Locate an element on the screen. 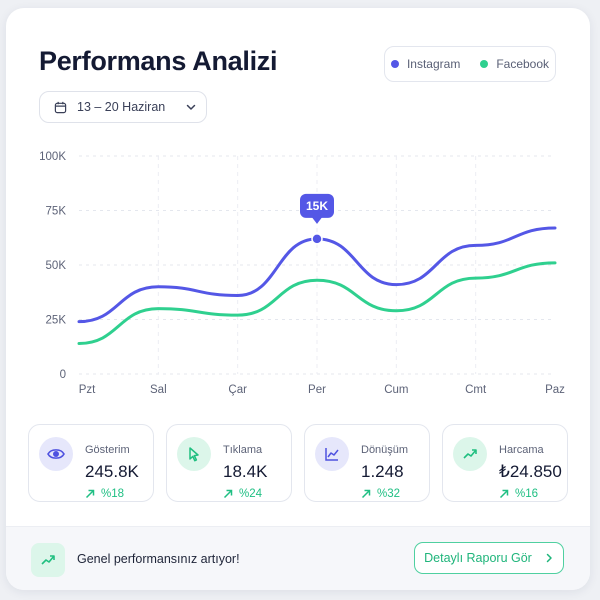  chevron-right-icon is located at coordinates (549, 558).